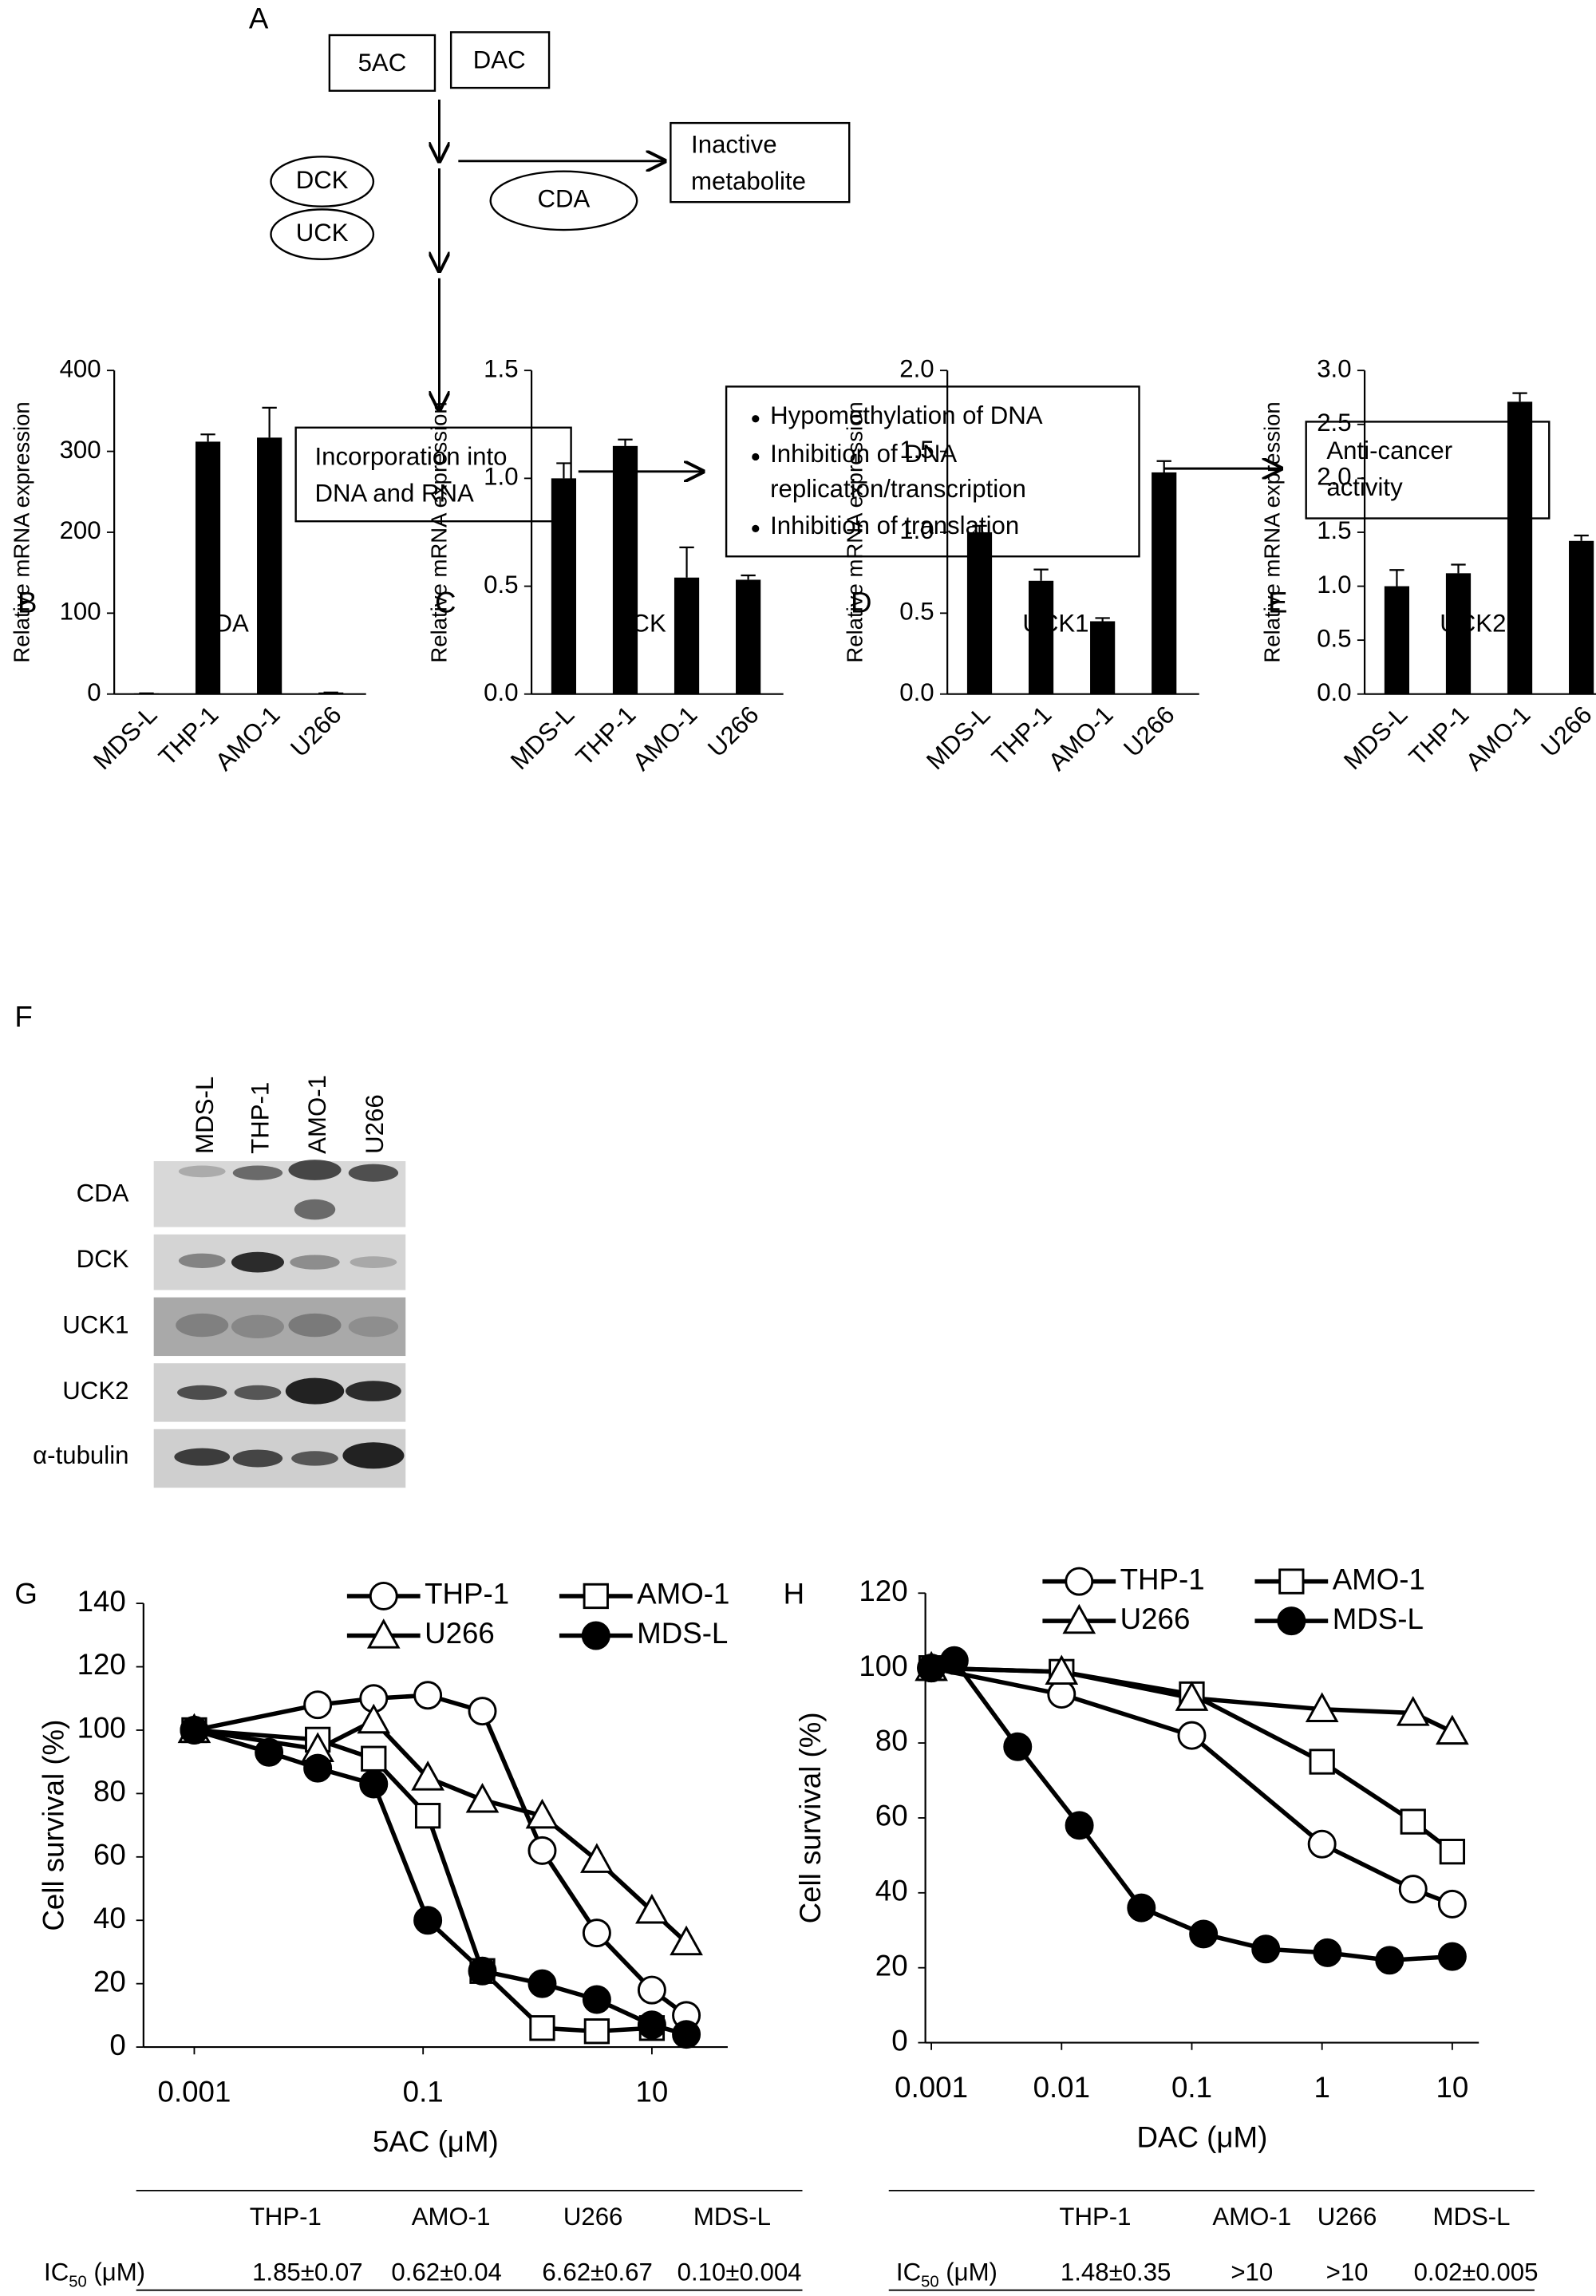  I want to click on x-tick-label: 0.01, so click(1061, 2087).